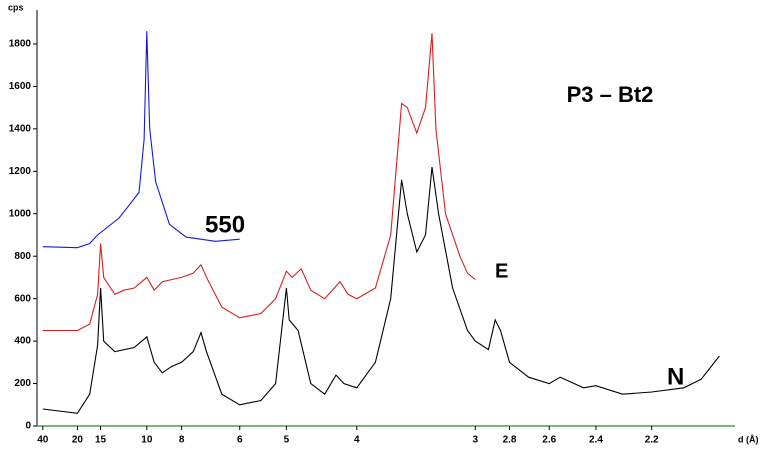 Image resolution: width=768 pixels, height=451 pixels. What do you see at coordinates (43, 440) in the screenshot?
I see `x-tick-label: 40` at bounding box center [43, 440].